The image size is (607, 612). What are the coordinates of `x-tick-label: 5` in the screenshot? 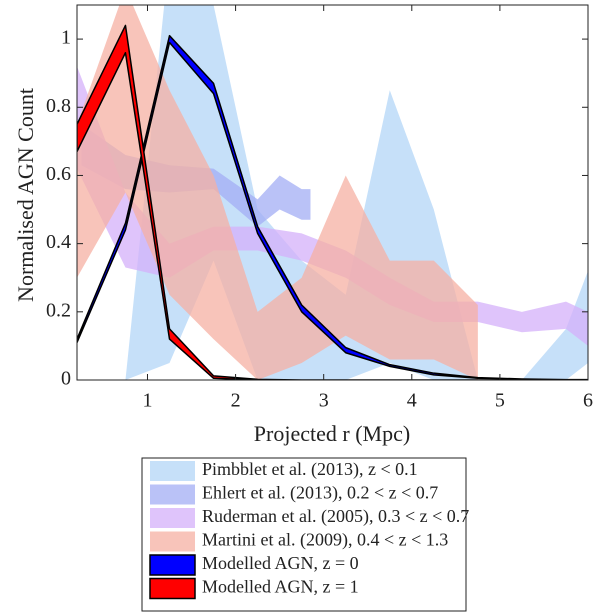 It's located at (500, 401).